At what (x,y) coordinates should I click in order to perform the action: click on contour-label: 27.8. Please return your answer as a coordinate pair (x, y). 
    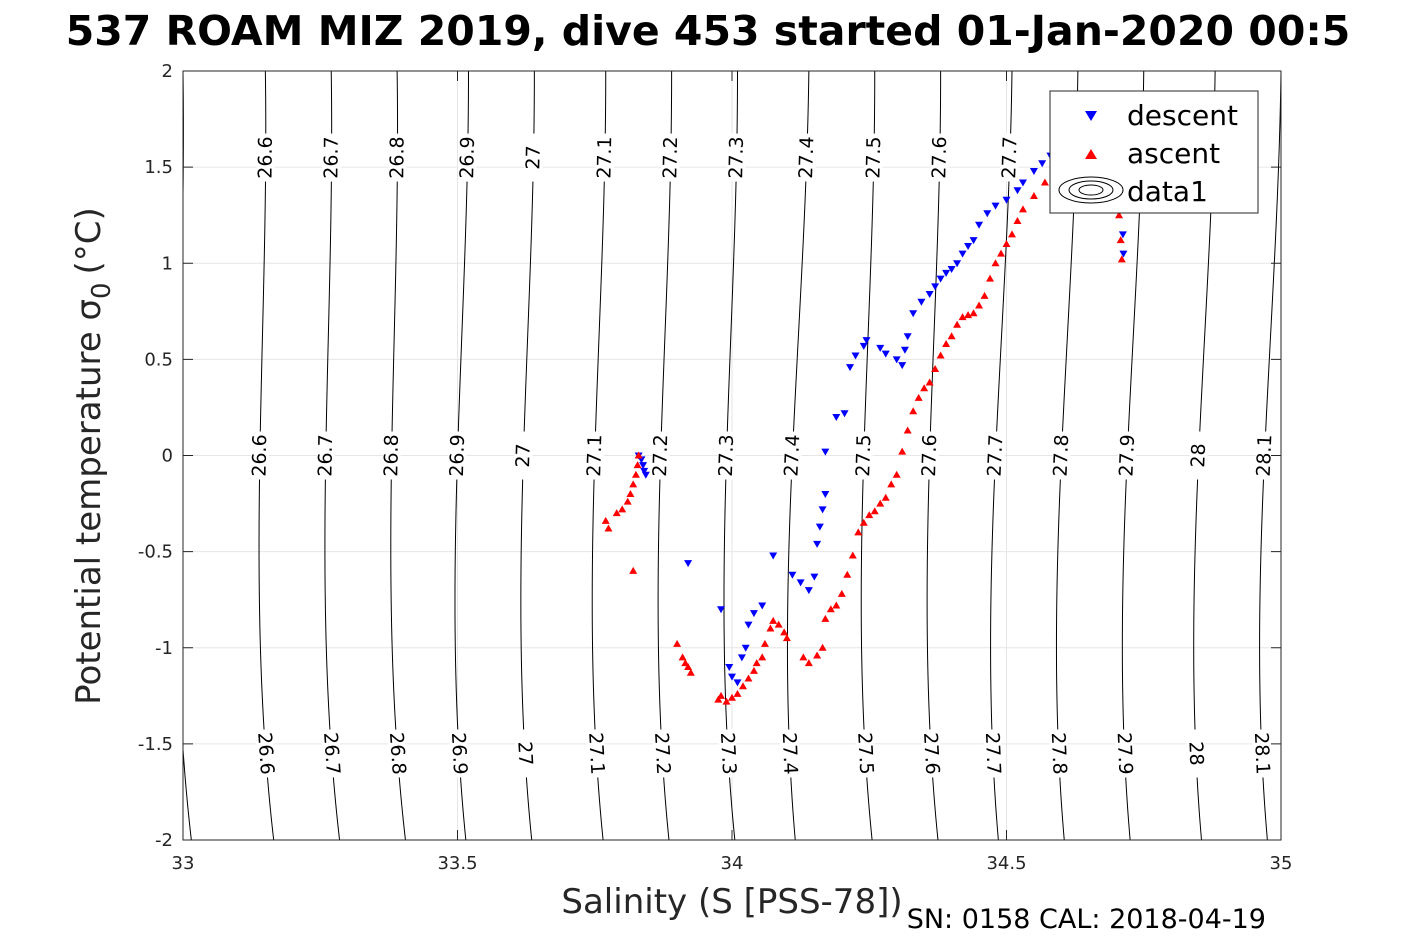
    Looking at the image, I should click on (1061, 455).